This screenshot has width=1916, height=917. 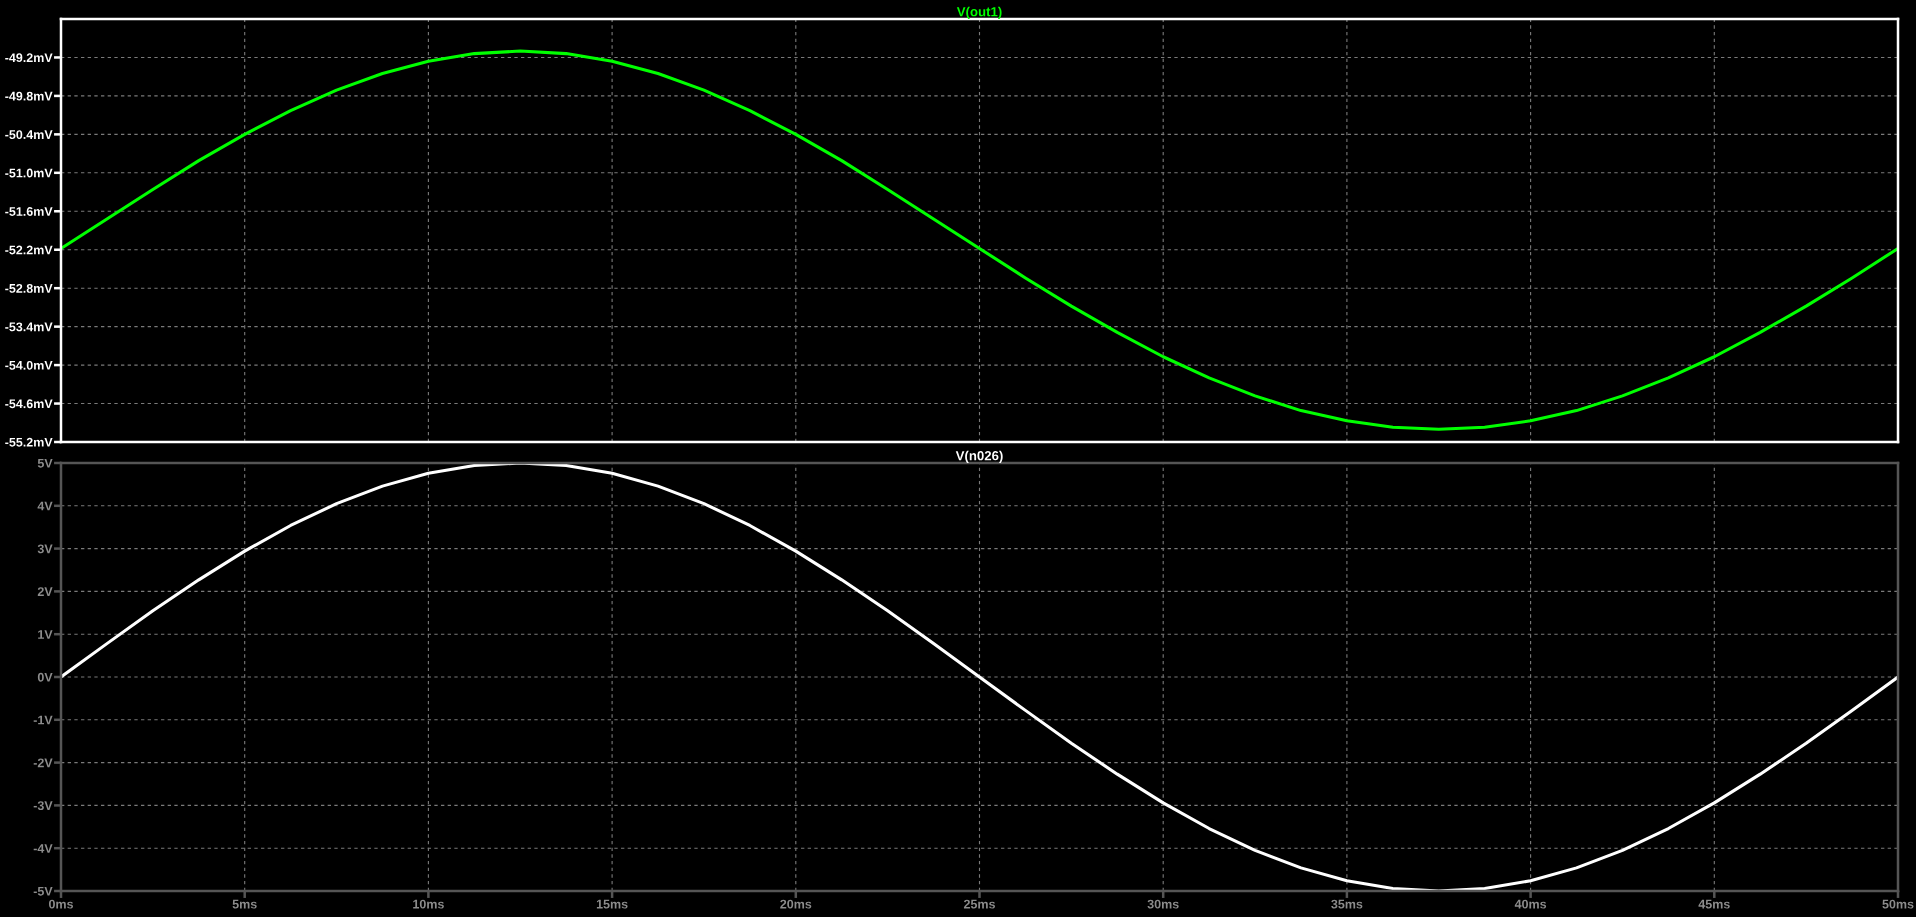 I want to click on y-tick-label: -52.2mV, so click(x=29, y=250).